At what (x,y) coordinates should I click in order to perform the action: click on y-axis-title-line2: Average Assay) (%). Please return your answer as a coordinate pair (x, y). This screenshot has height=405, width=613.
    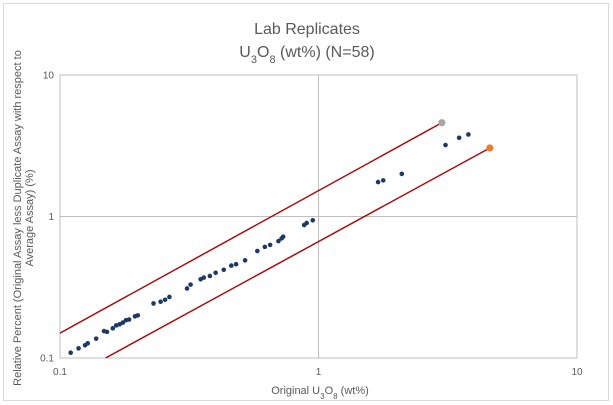
    Looking at the image, I should click on (30, 217).